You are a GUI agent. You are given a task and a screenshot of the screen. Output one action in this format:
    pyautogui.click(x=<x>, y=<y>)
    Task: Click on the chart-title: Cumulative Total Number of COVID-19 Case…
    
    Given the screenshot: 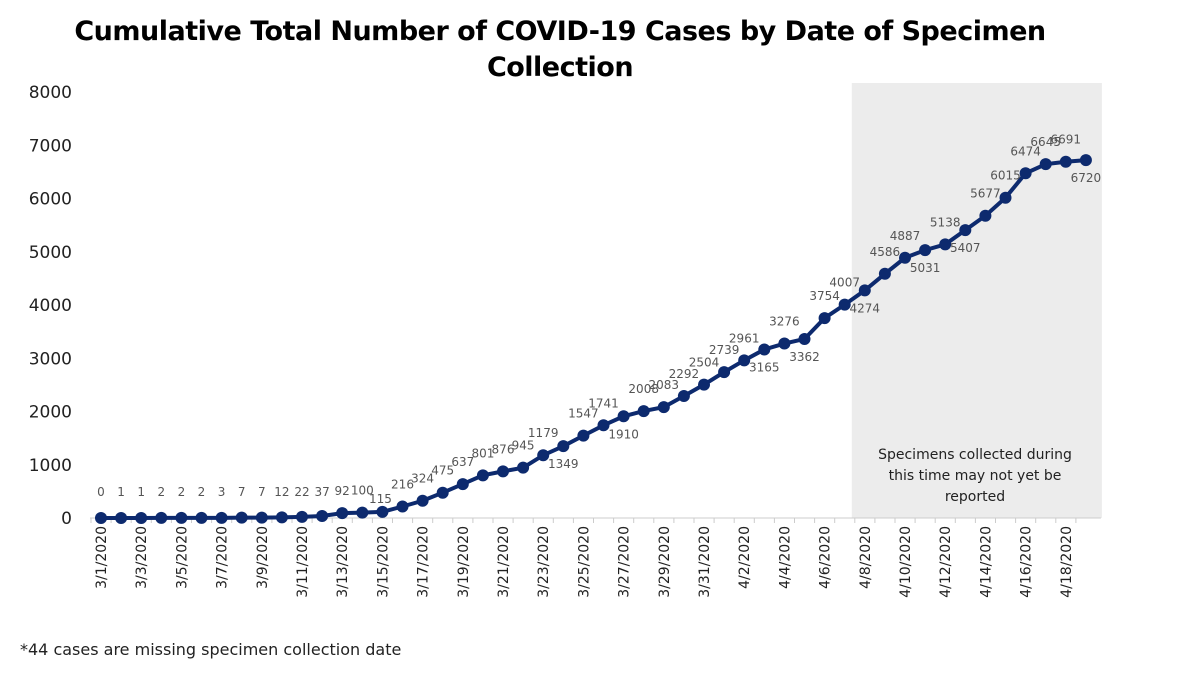 What is the action you would take?
    pyautogui.click(x=560, y=49)
    